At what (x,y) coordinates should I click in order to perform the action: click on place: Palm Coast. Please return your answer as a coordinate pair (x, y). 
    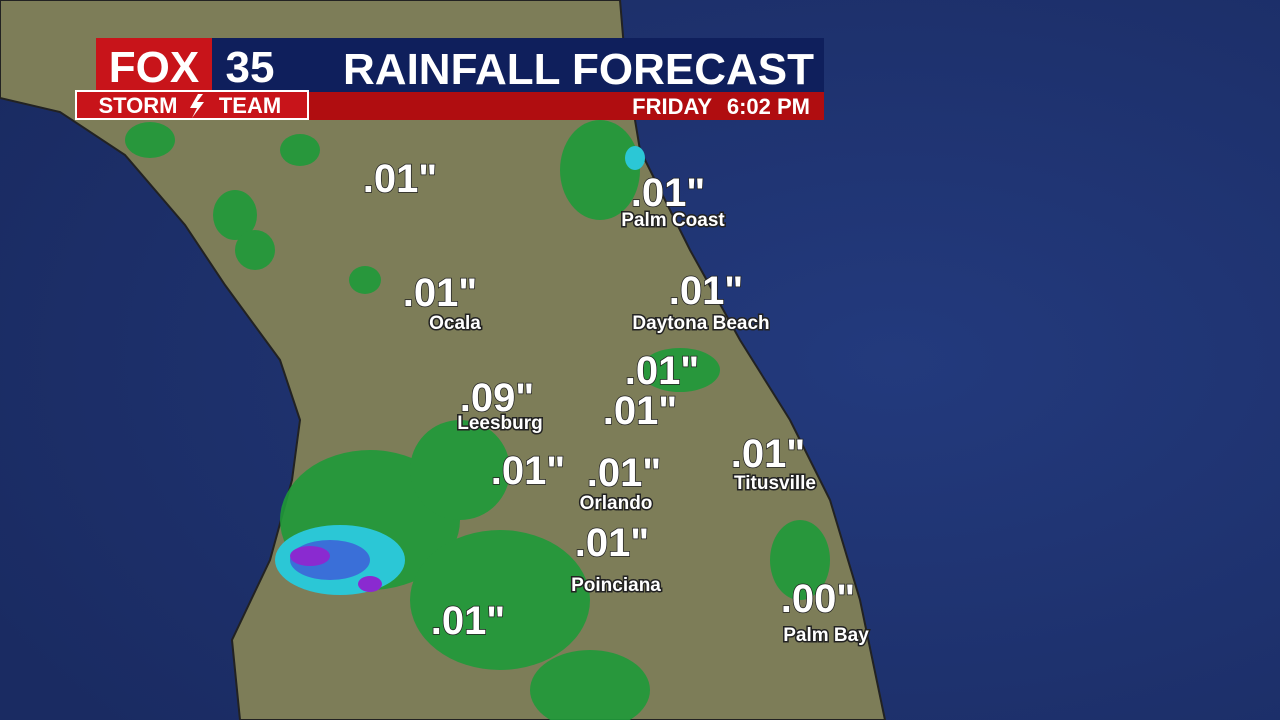
    Looking at the image, I should click on (673, 220).